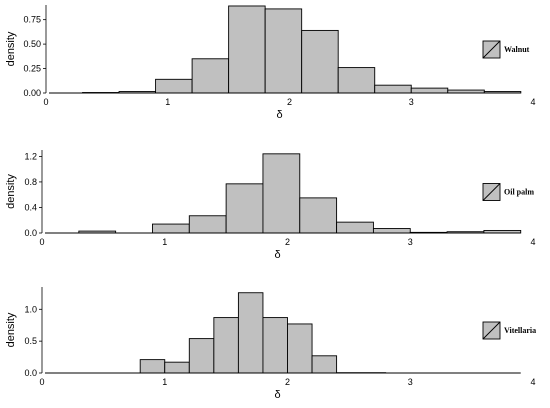 This screenshot has height=408, width=550. I want to click on y-tick-label: 0.8, so click(30, 182).